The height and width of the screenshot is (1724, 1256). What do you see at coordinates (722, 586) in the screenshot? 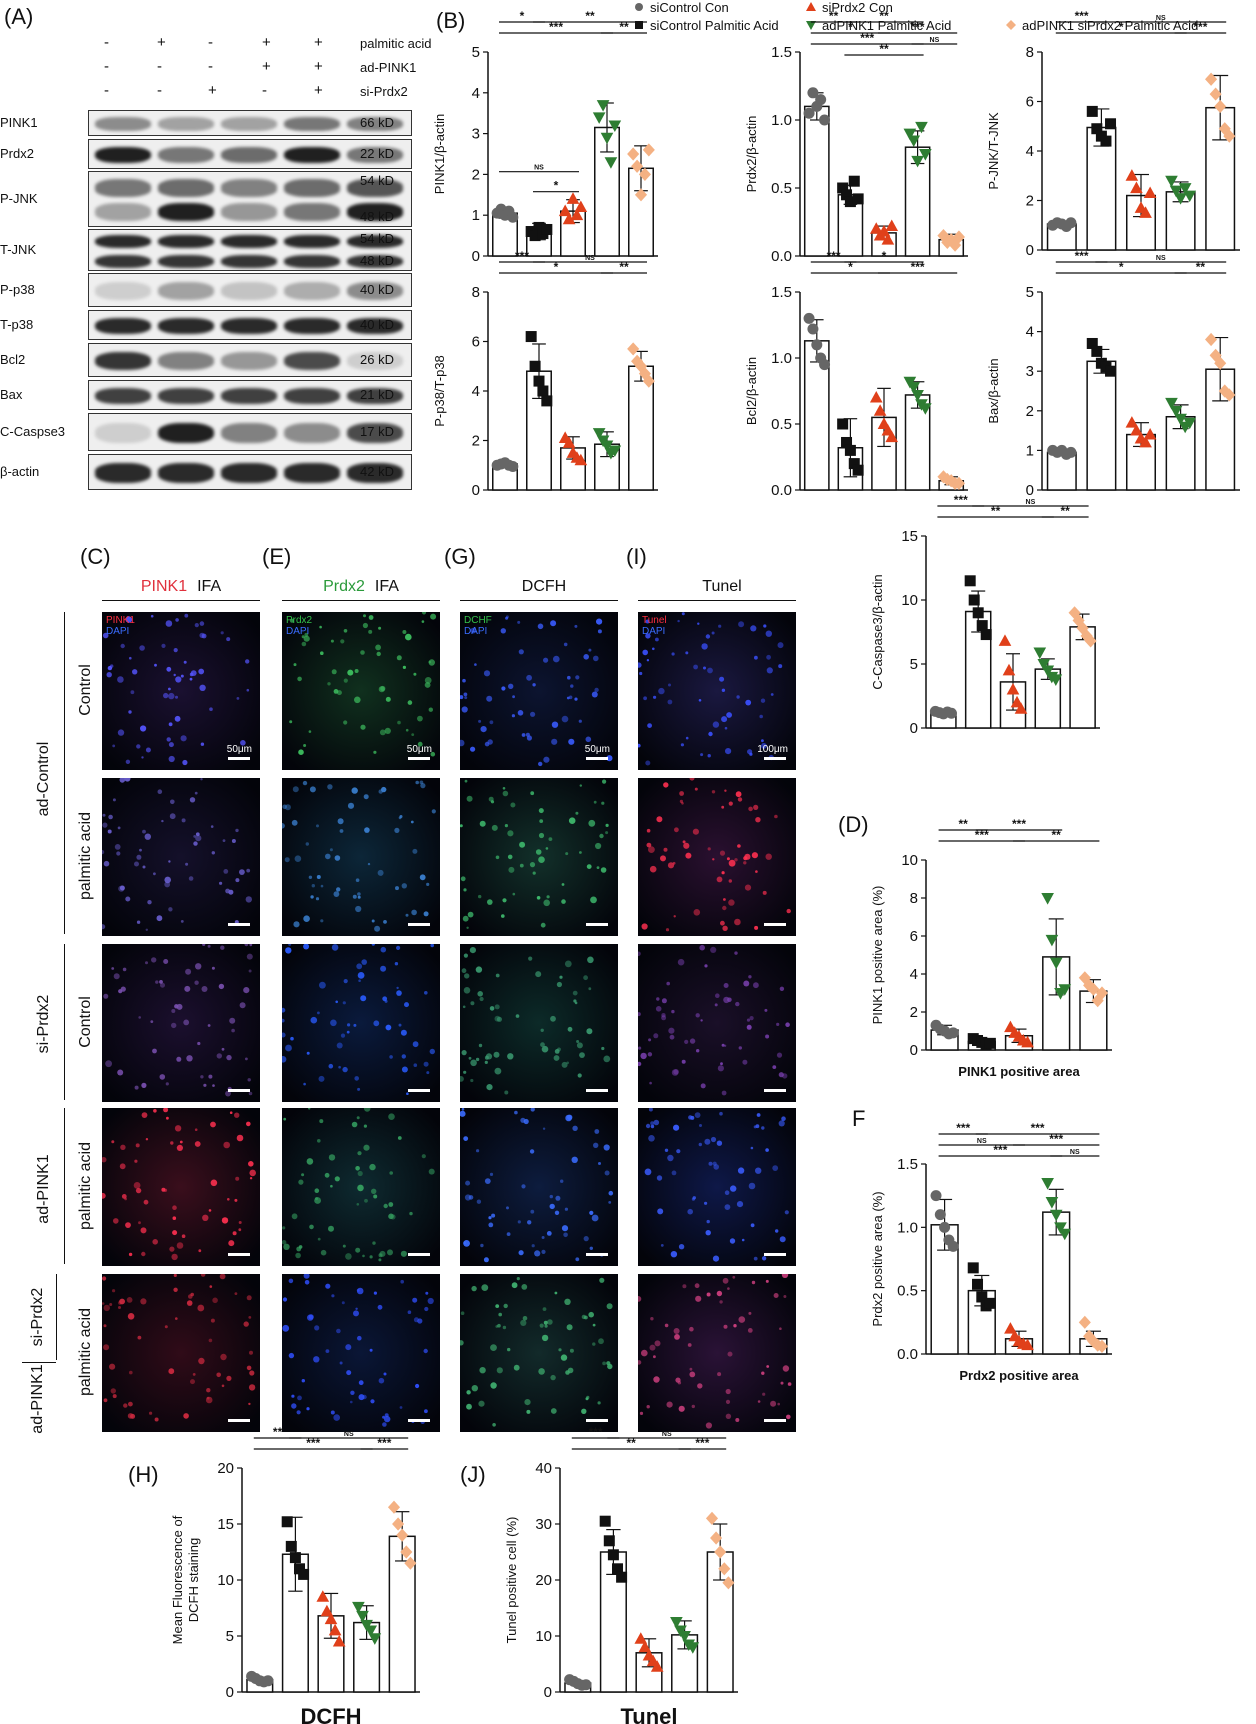
I see `column-title-secondary: Tunel` at bounding box center [722, 586].